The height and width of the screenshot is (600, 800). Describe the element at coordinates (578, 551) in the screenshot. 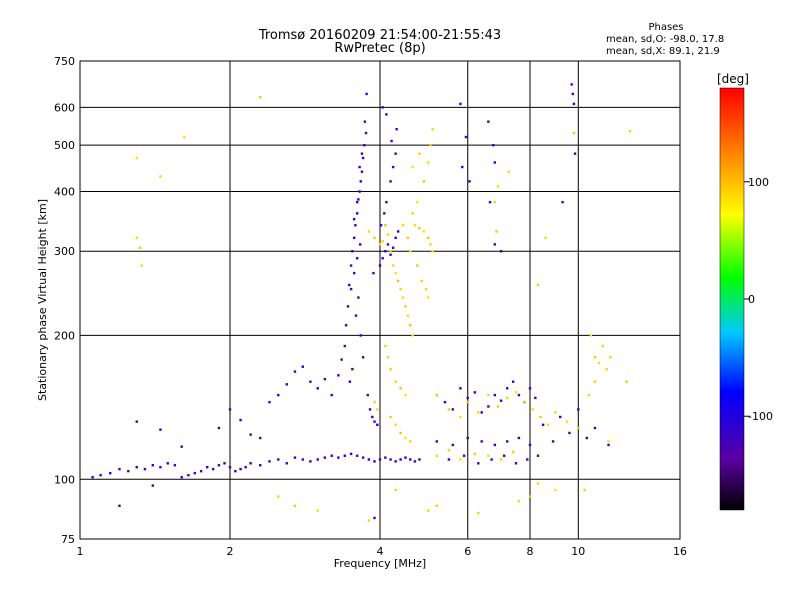

I see `x-tick-label: 10` at that location.